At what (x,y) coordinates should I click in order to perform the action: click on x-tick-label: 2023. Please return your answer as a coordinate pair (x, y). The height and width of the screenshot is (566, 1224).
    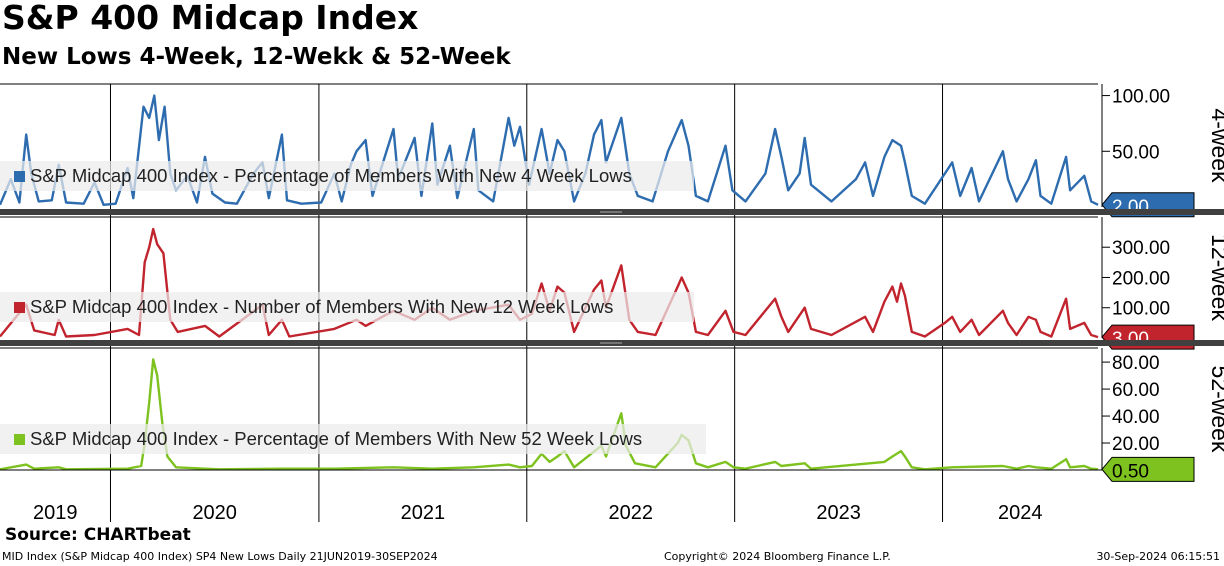
    Looking at the image, I should click on (838, 513).